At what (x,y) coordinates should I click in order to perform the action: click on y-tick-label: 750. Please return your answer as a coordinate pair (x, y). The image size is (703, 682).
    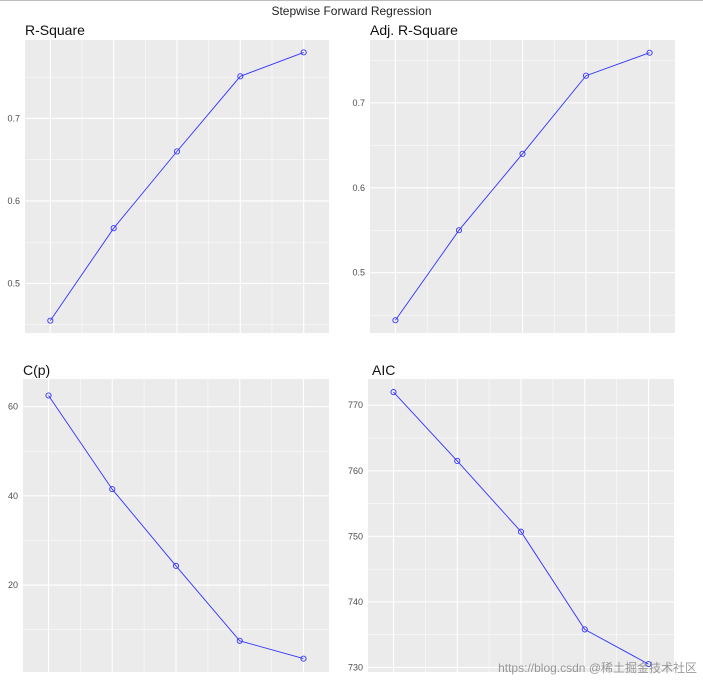
    Looking at the image, I should click on (355, 536).